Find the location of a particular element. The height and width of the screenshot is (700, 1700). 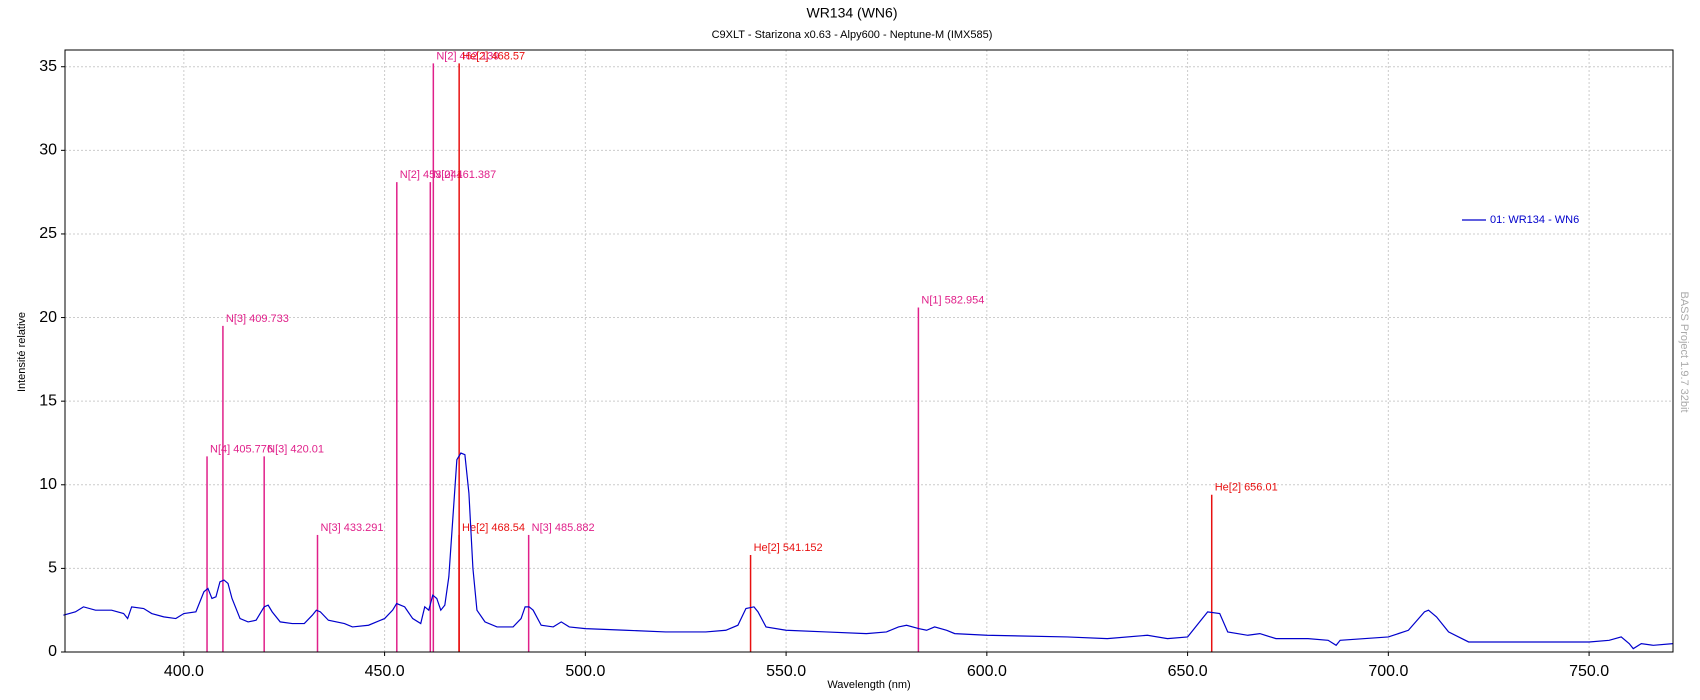

x-tick-label: 500.0 is located at coordinates (585, 671).